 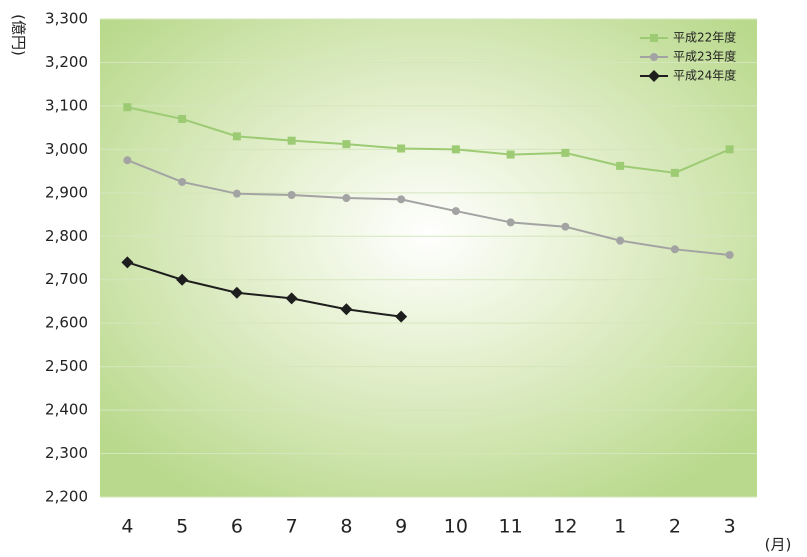 What do you see at coordinates (620, 527) in the screenshot?
I see `x-tick-label: 1` at bounding box center [620, 527].